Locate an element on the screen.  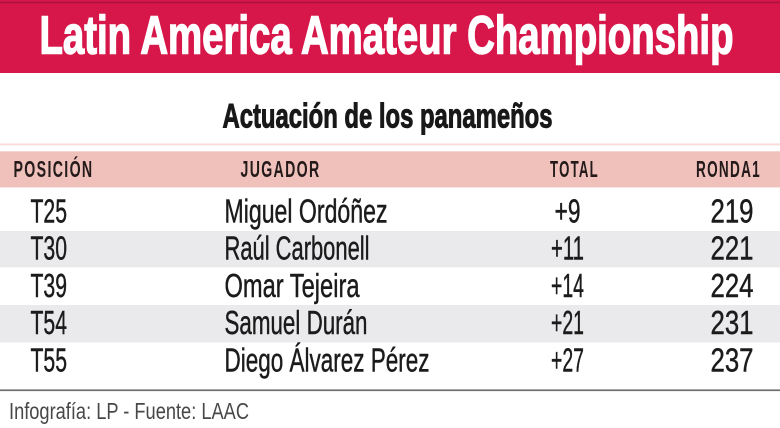
svg-text: Diego Álvarez Pérez is located at coordinates (327, 359).